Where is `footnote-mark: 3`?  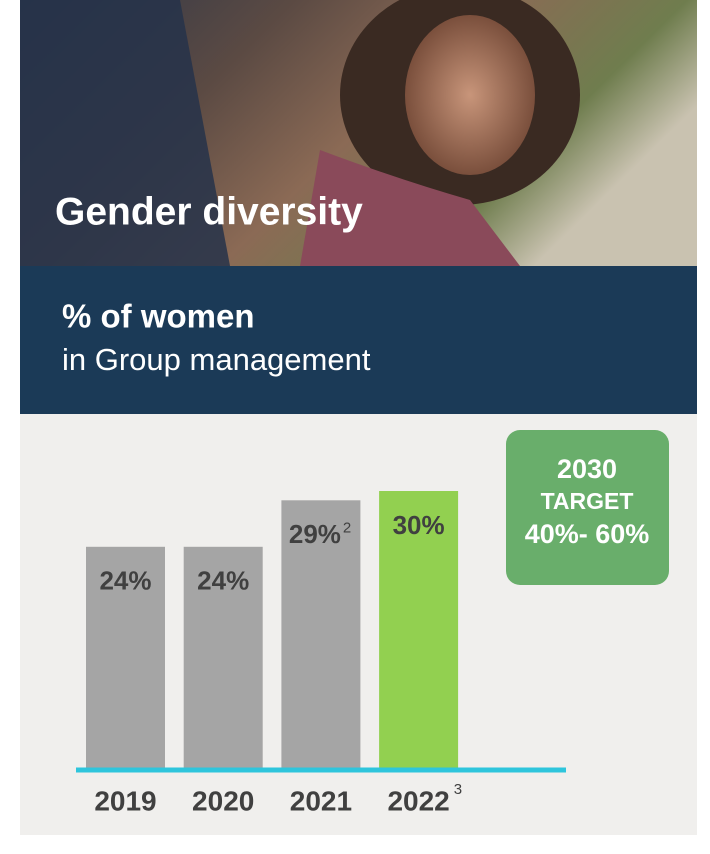 footnote-mark: 3 is located at coordinates (458, 789).